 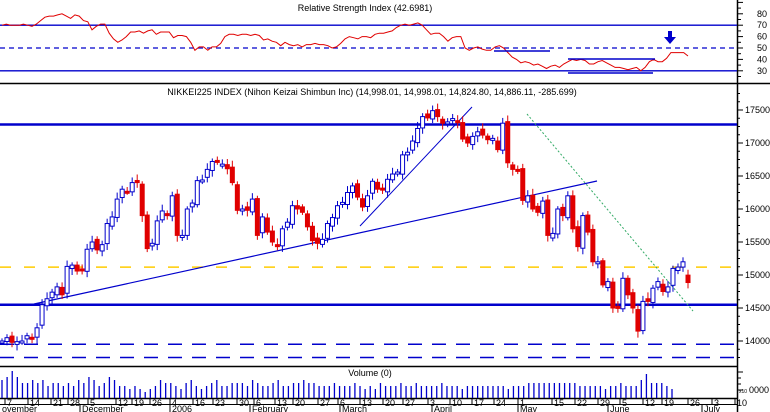 What do you see at coordinates (559, 403) in the screenshot?
I see `day-tick-label: 15` at bounding box center [559, 403].